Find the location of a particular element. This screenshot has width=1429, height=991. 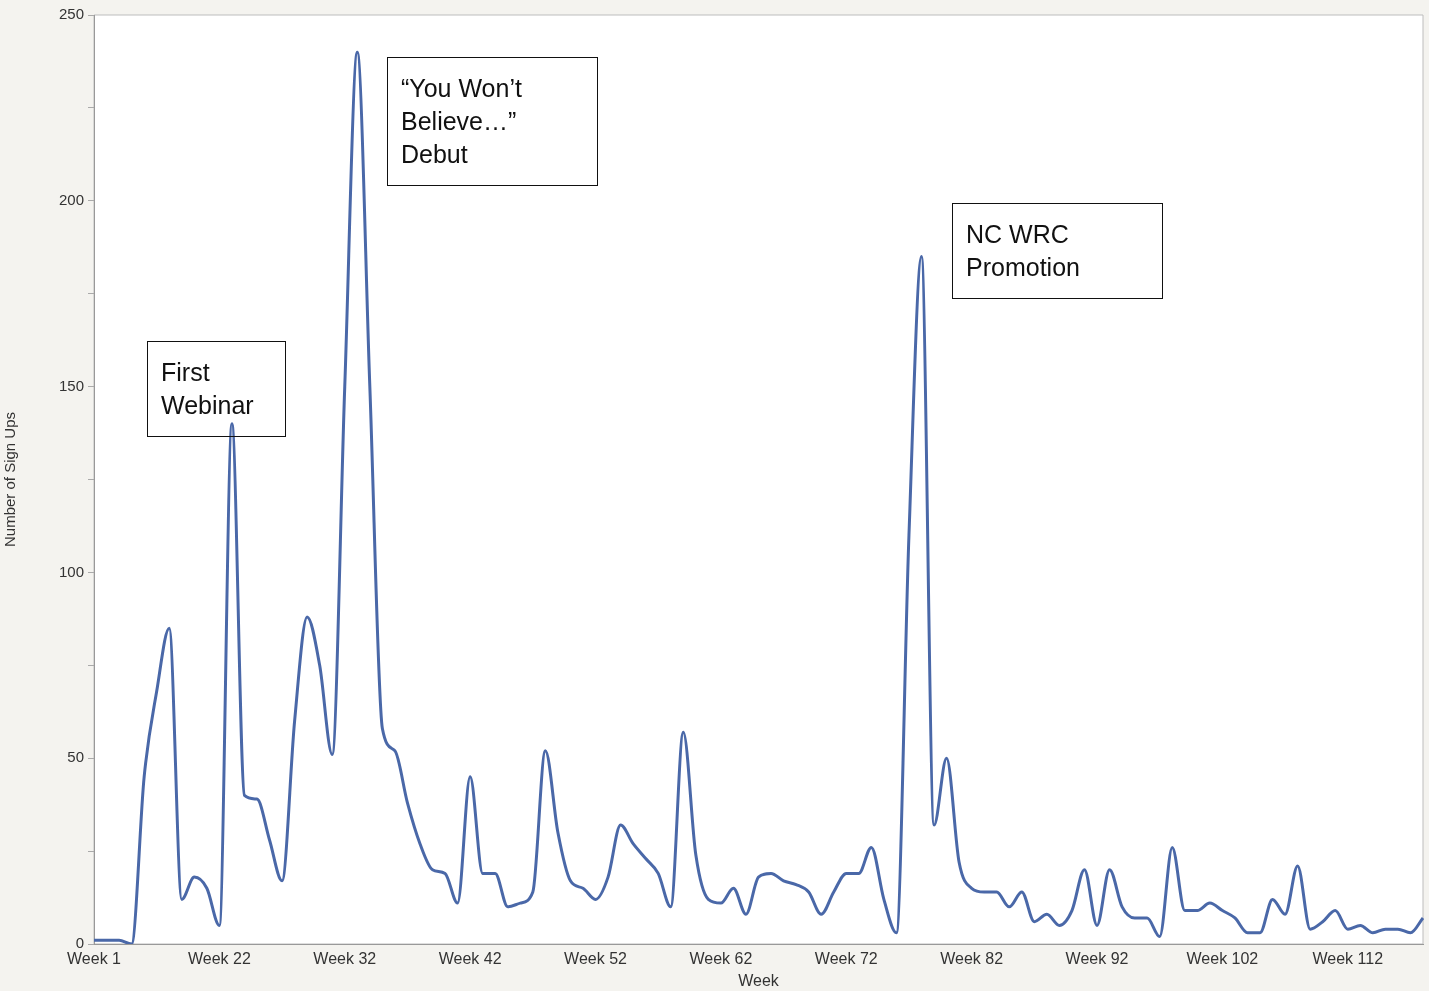

x-tick-label: Week 62 is located at coordinates (721, 959).